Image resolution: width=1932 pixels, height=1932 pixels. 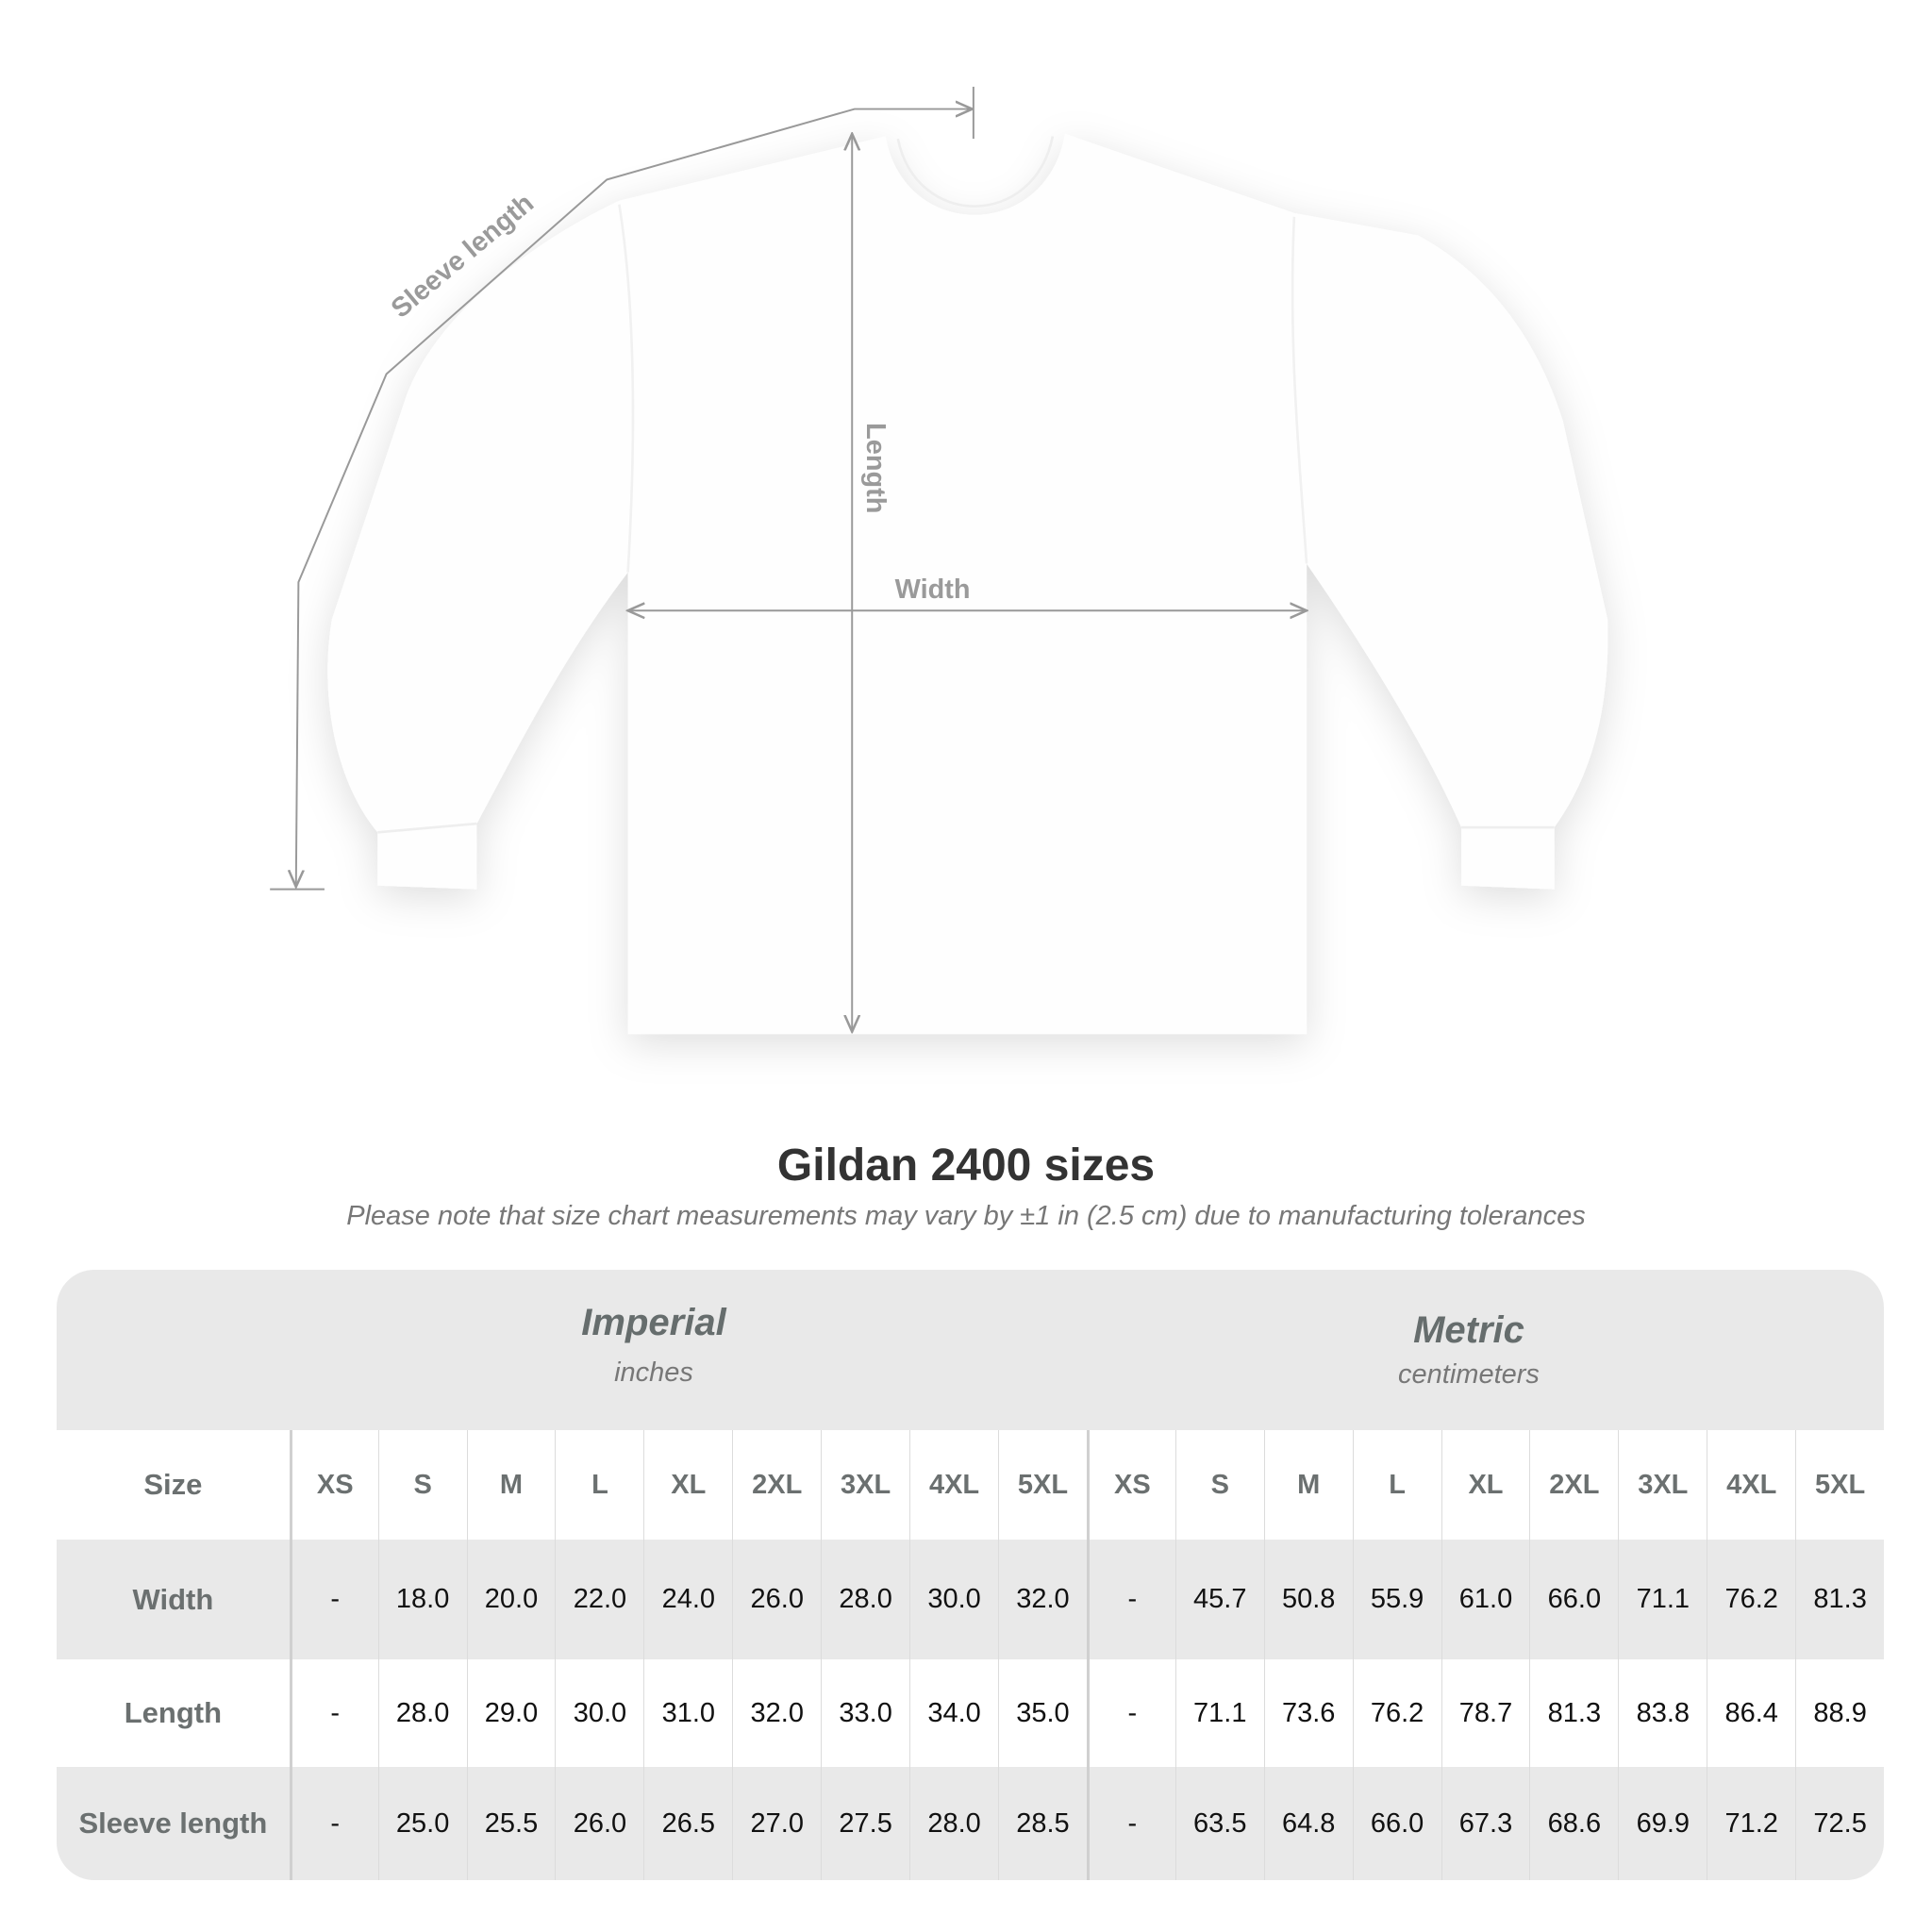 What do you see at coordinates (1486, 1485) in the screenshot?
I see `metric-size-xl: XL` at bounding box center [1486, 1485].